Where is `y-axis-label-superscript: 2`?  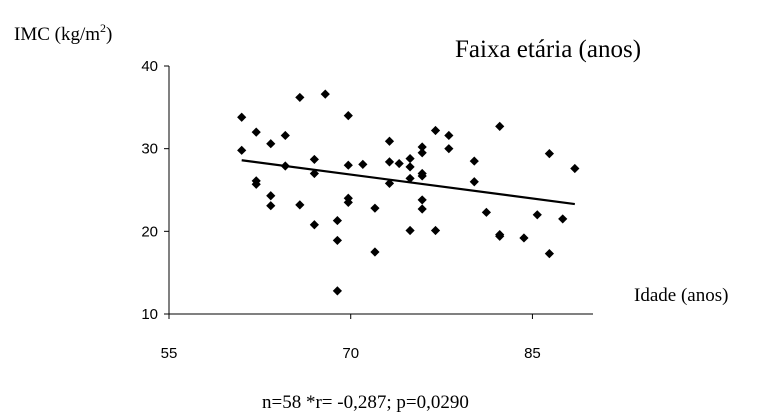 y-axis-label-superscript: 2 is located at coordinates (103, 28).